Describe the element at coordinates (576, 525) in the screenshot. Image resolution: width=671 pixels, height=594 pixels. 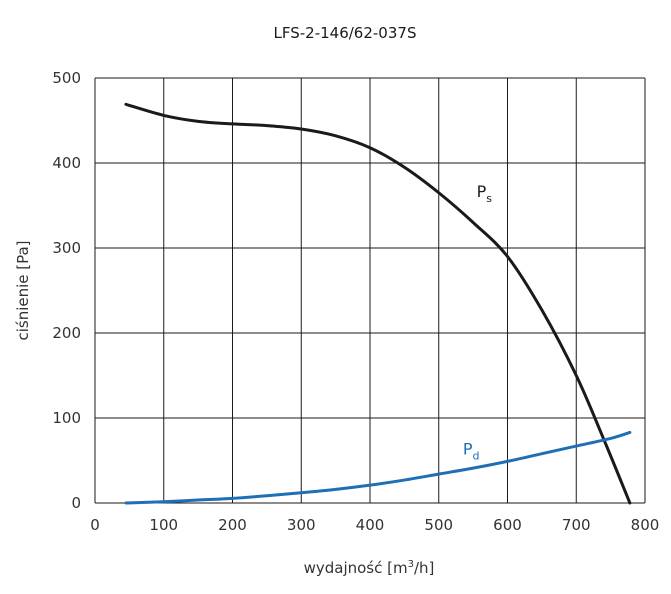
I see `x-tick-label: 700` at that location.